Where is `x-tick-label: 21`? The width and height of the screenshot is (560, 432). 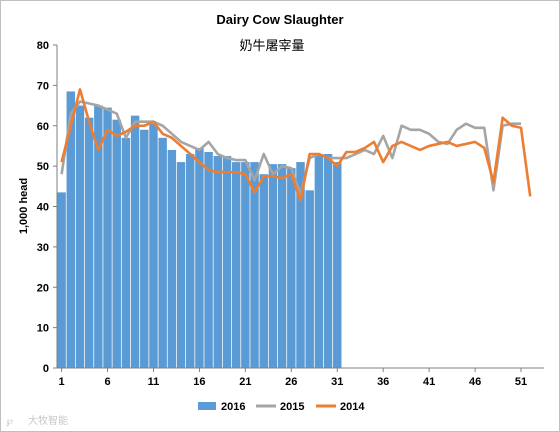
x-tick-label: 21 is located at coordinates (245, 382).